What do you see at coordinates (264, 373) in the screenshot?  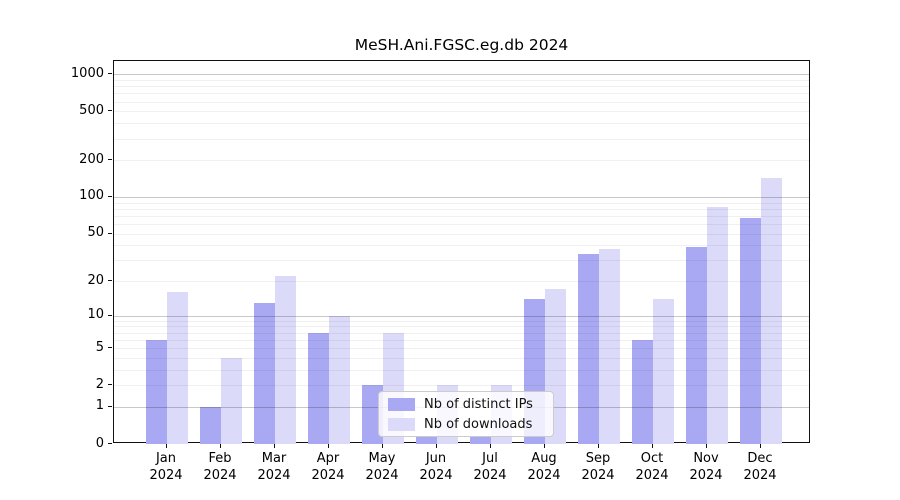 I see `bar-distinct-ips-mar` at bounding box center [264, 373].